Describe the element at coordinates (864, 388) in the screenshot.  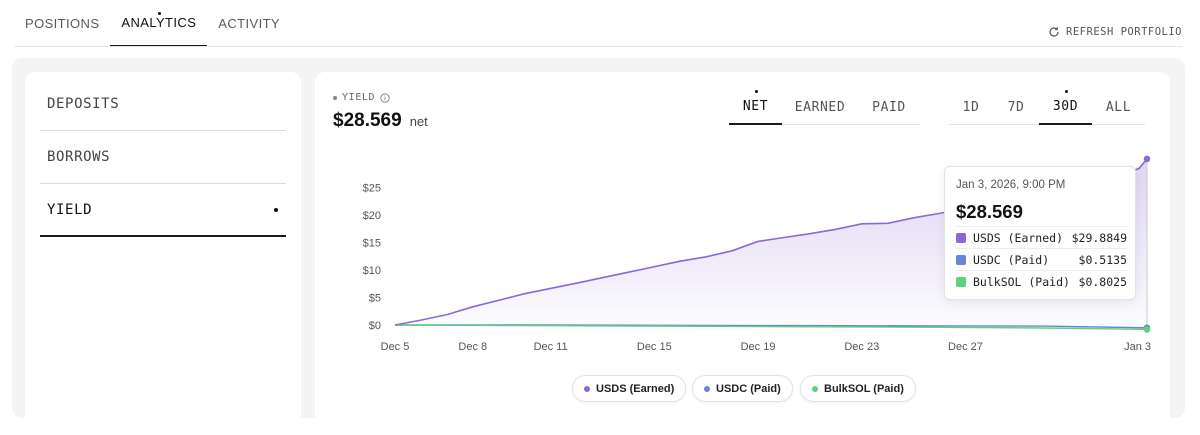
I see `legend-label: BulkSOL (Paid)` at that location.